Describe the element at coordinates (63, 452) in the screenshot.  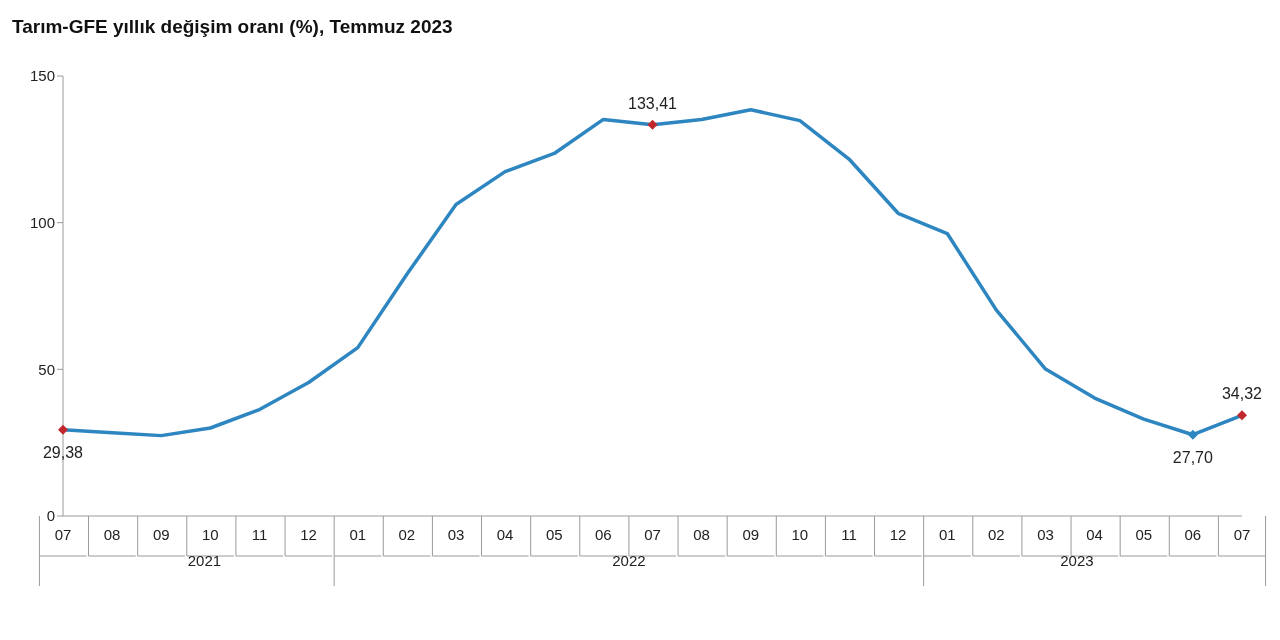
I see `data-label: 29,38` at that location.